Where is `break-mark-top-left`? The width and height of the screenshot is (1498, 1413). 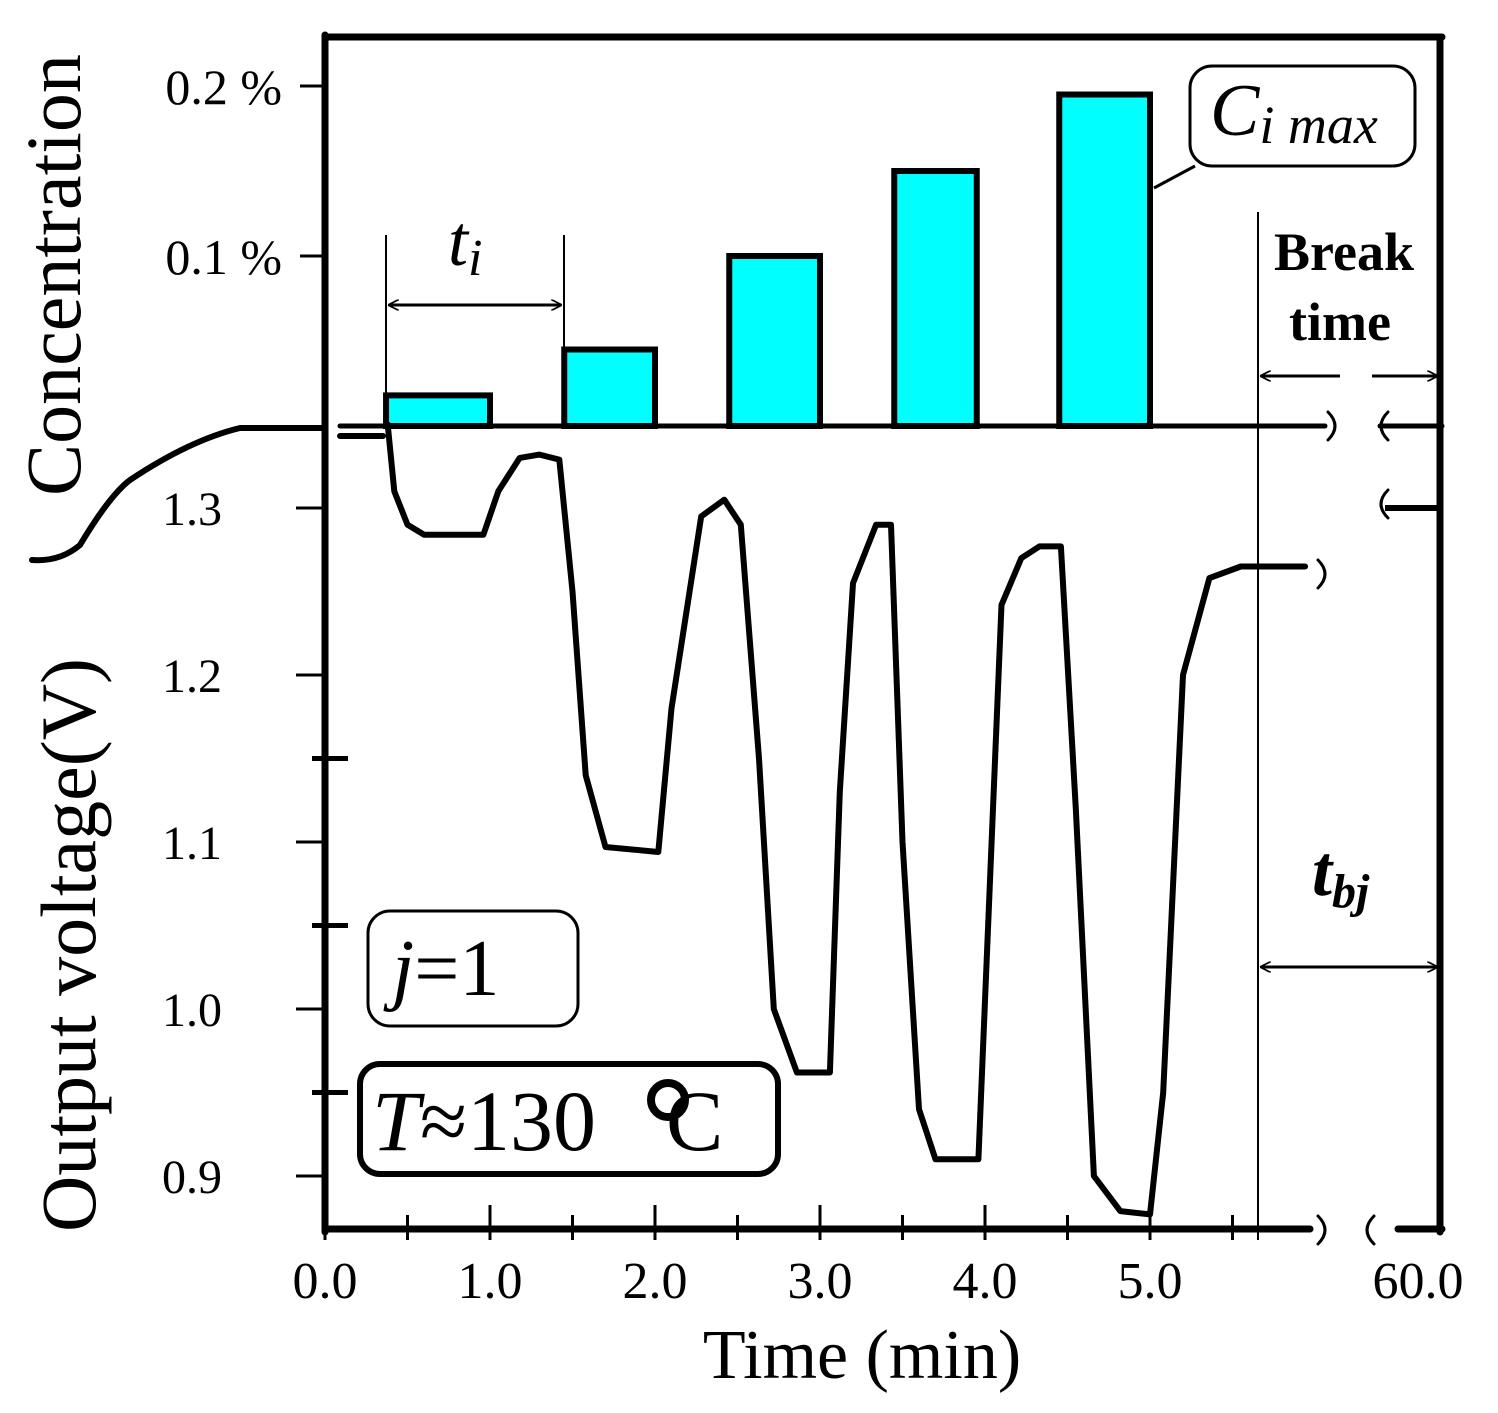 break-mark-top-left is located at coordinates (1331, 426).